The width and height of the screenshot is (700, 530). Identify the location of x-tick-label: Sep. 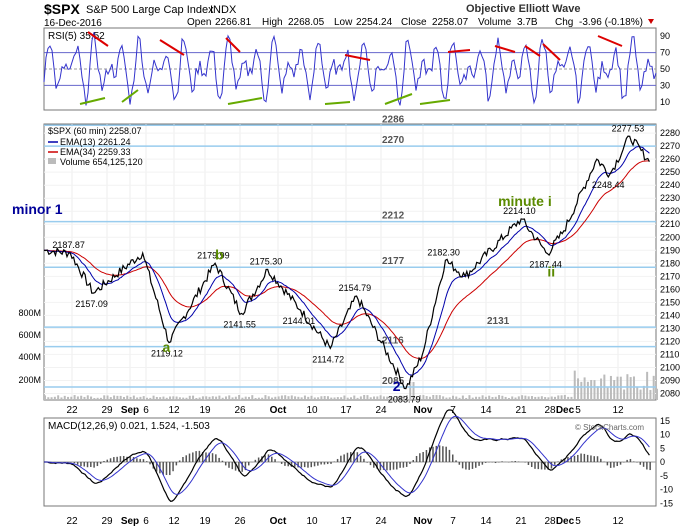
(130, 521).